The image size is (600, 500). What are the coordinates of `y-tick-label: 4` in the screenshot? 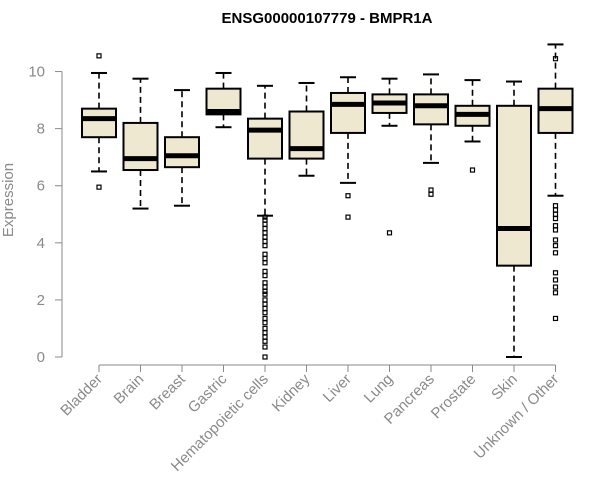 It's located at (41, 243).